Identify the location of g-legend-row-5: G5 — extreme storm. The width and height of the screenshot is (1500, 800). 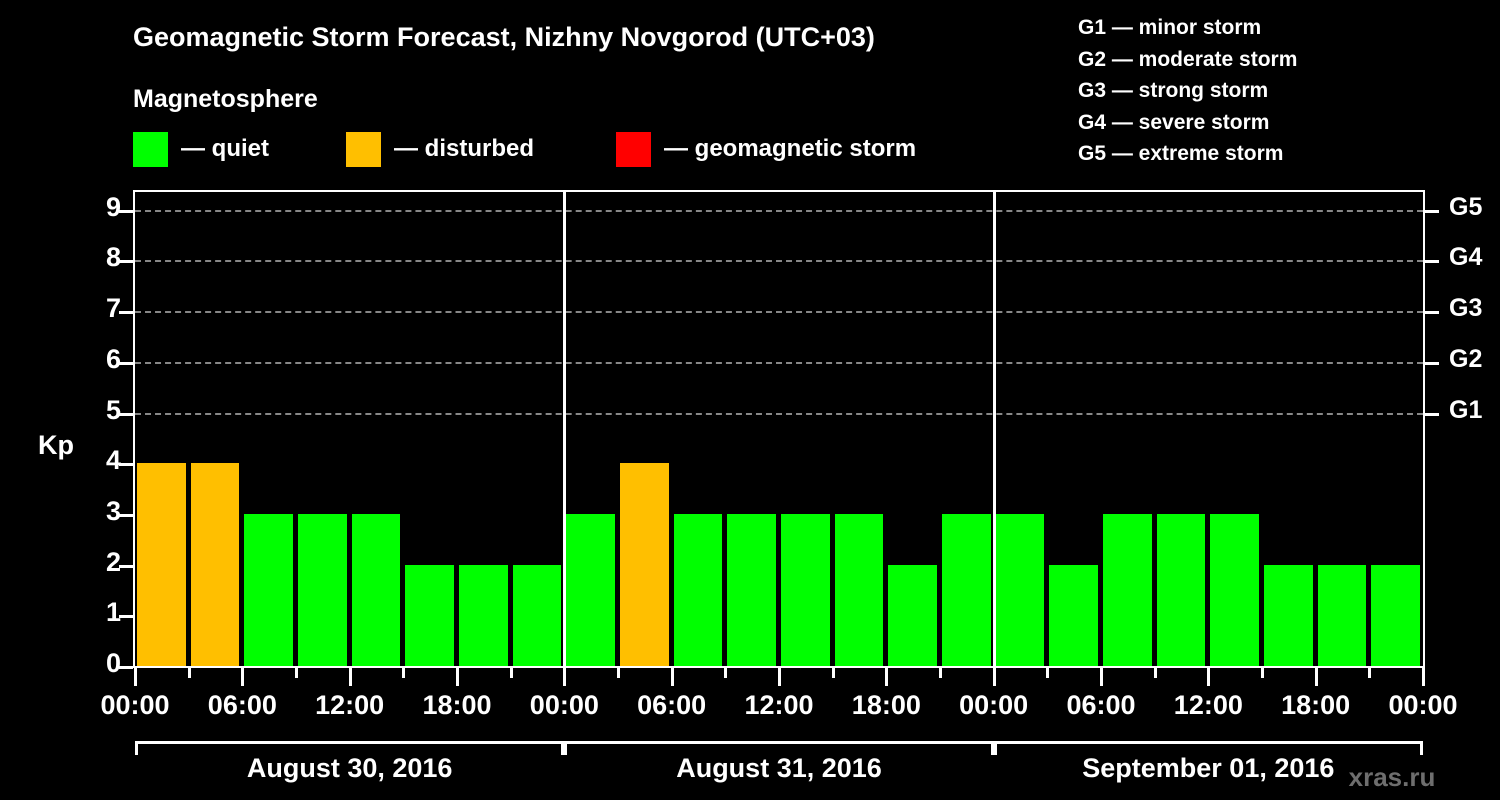
(1181, 153).